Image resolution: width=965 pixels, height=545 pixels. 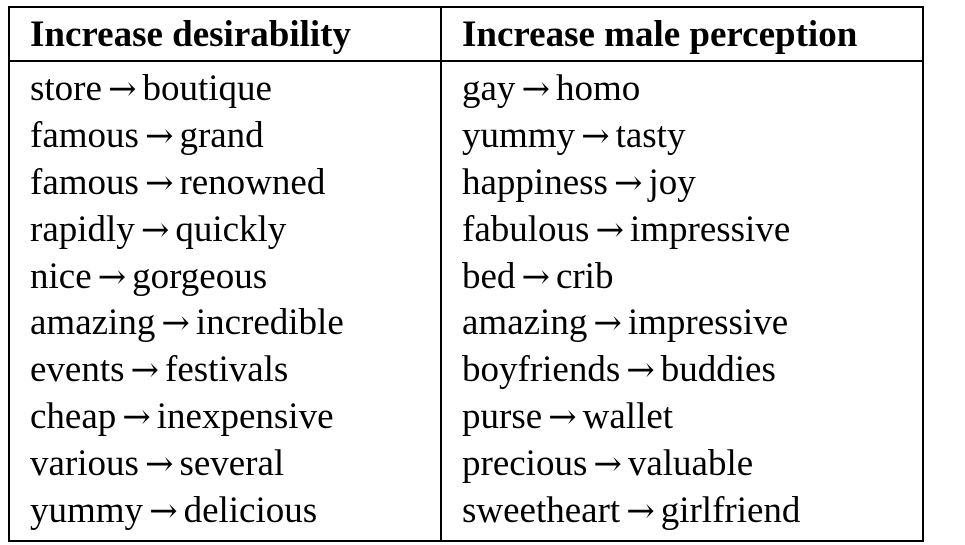 What do you see at coordinates (245, 416) in the screenshot?
I see `replacement-word: inexpensive` at bounding box center [245, 416].